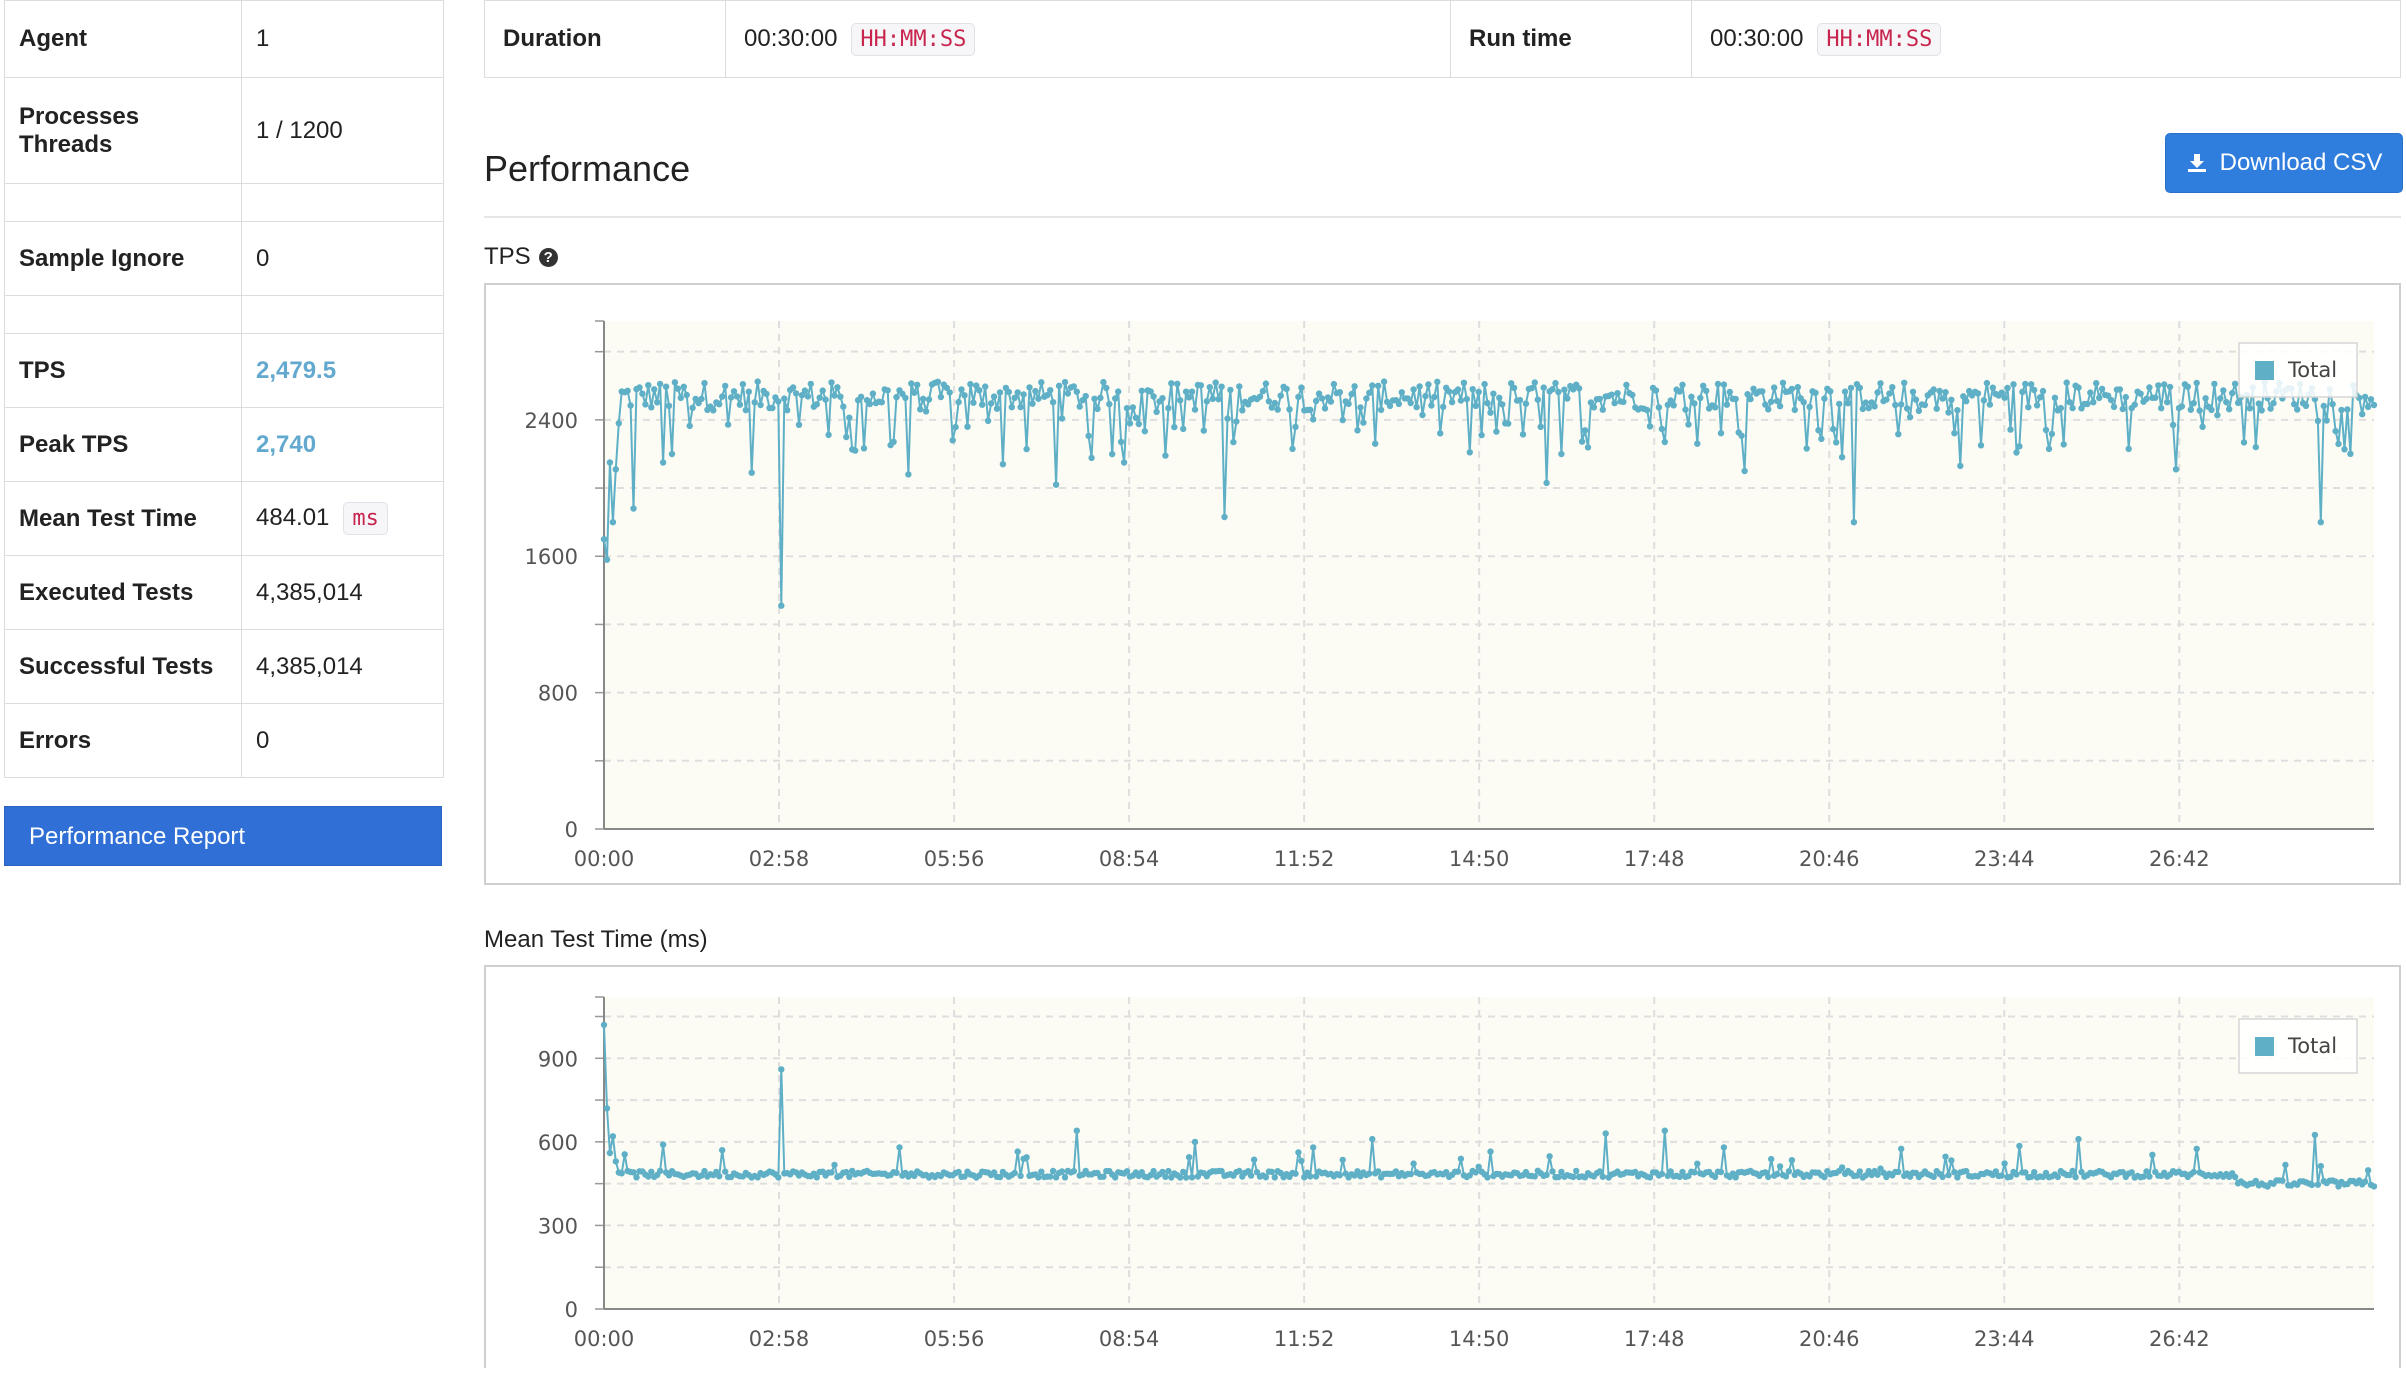 The image size is (2406, 1373). I want to click on stat-value: 4,385,014, so click(342, 666).